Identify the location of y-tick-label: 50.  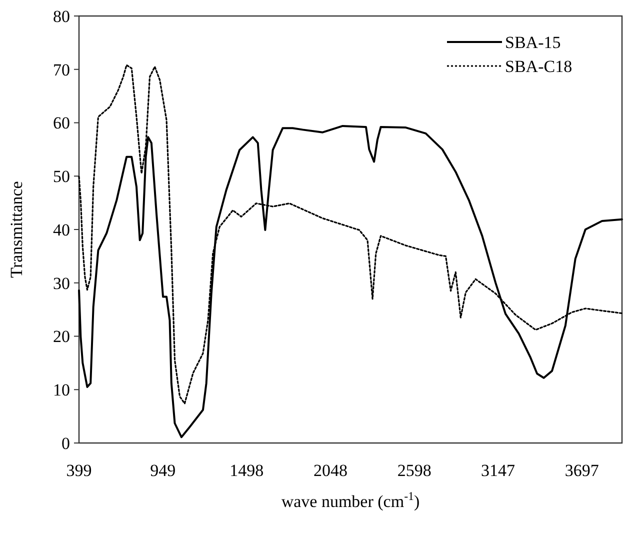
(61, 176).